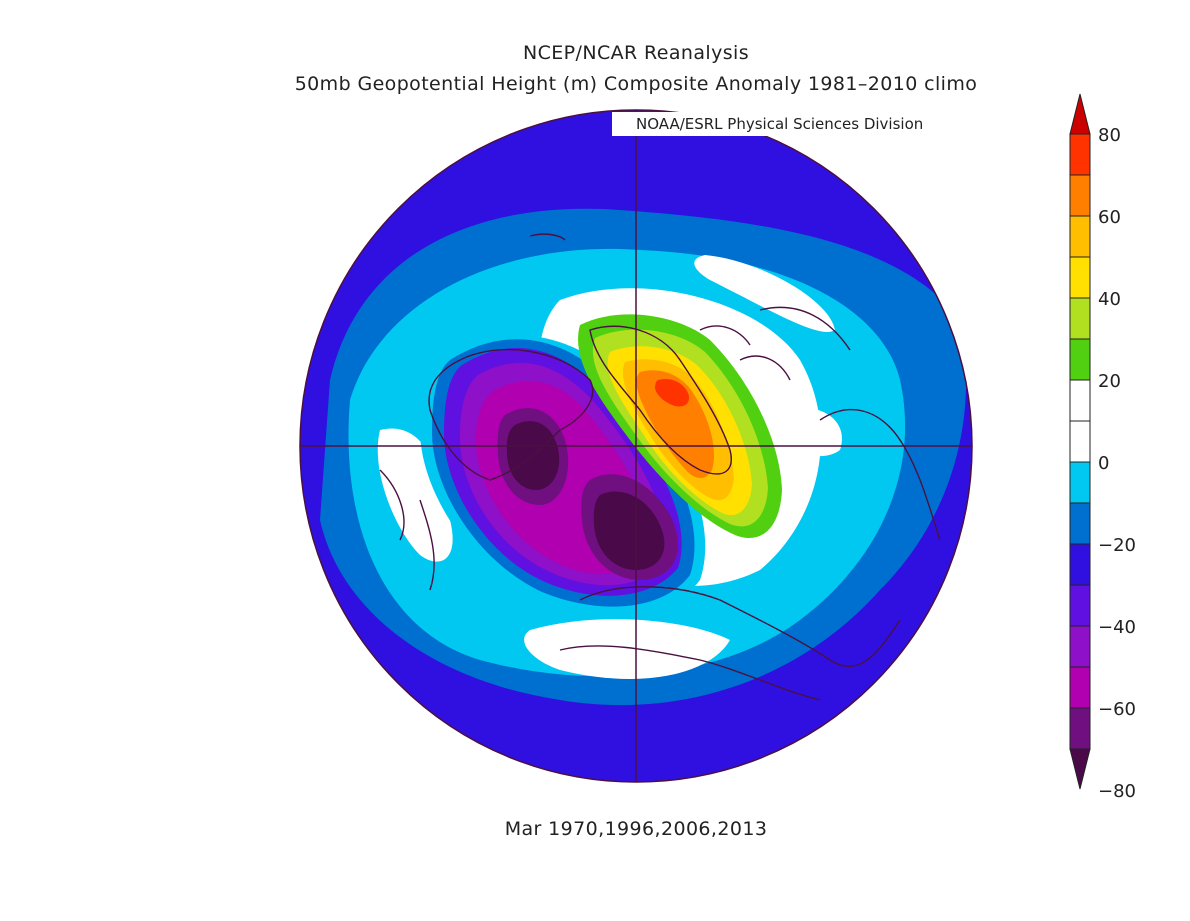 This screenshot has width=1190, height=921. Describe the element at coordinates (1080, 769) in the screenshot. I see `colorbar-bottom-arrow` at that location.